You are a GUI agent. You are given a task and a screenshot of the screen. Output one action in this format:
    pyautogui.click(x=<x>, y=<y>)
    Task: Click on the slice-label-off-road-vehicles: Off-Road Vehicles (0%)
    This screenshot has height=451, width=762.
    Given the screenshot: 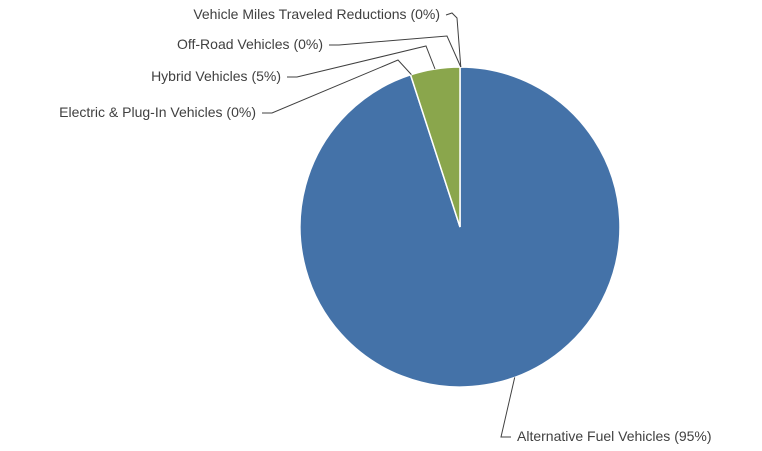 What is the action you would take?
    pyautogui.click(x=250, y=44)
    